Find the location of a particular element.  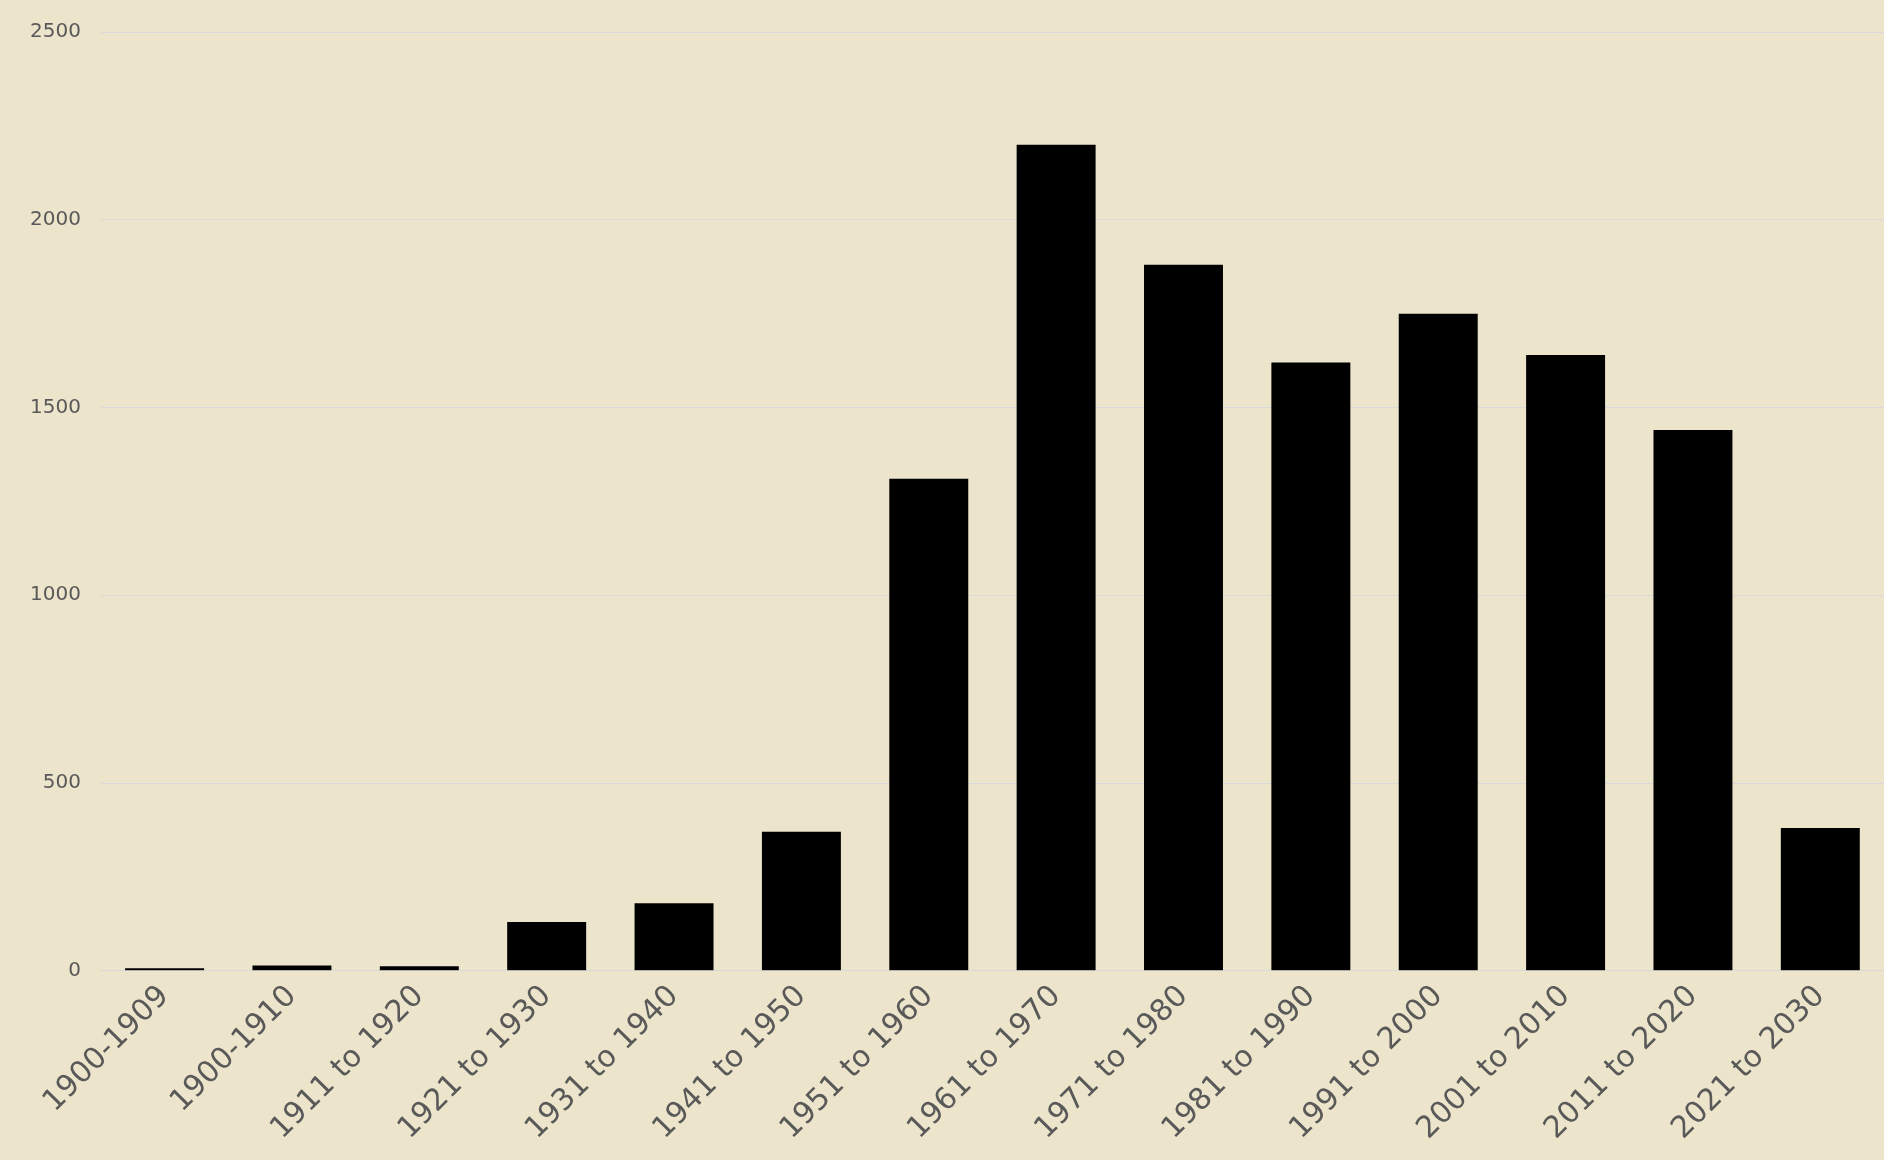

y-tick-label: 2500 is located at coordinates (55, 30).